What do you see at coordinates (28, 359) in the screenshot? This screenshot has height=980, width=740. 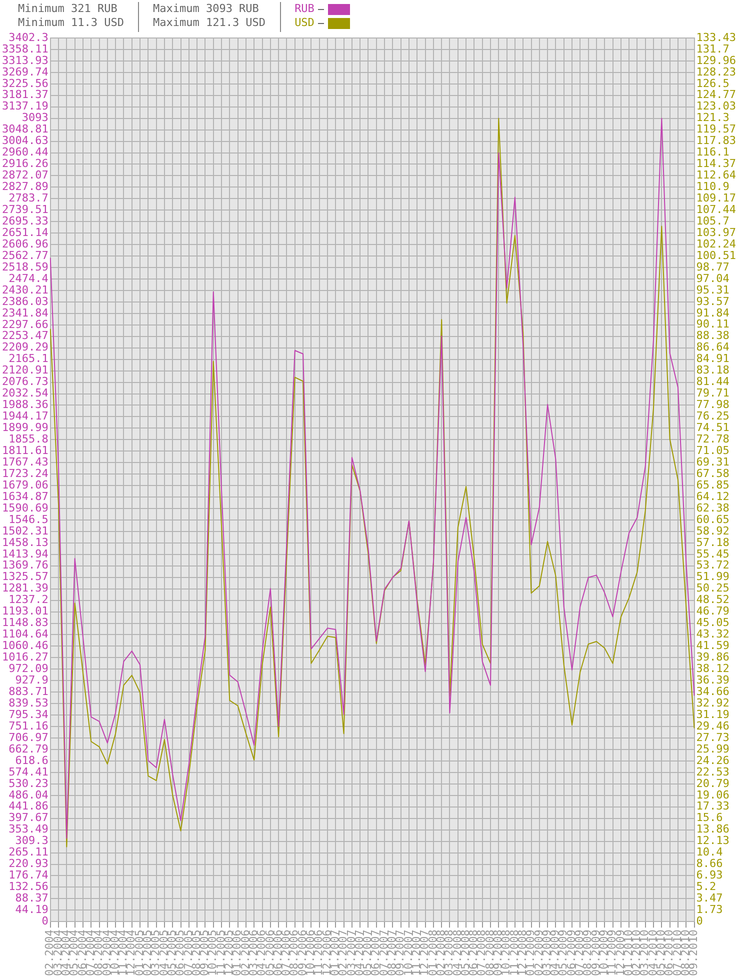 I see `y-tick-label: 2165.1` at bounding box center [28, 359].